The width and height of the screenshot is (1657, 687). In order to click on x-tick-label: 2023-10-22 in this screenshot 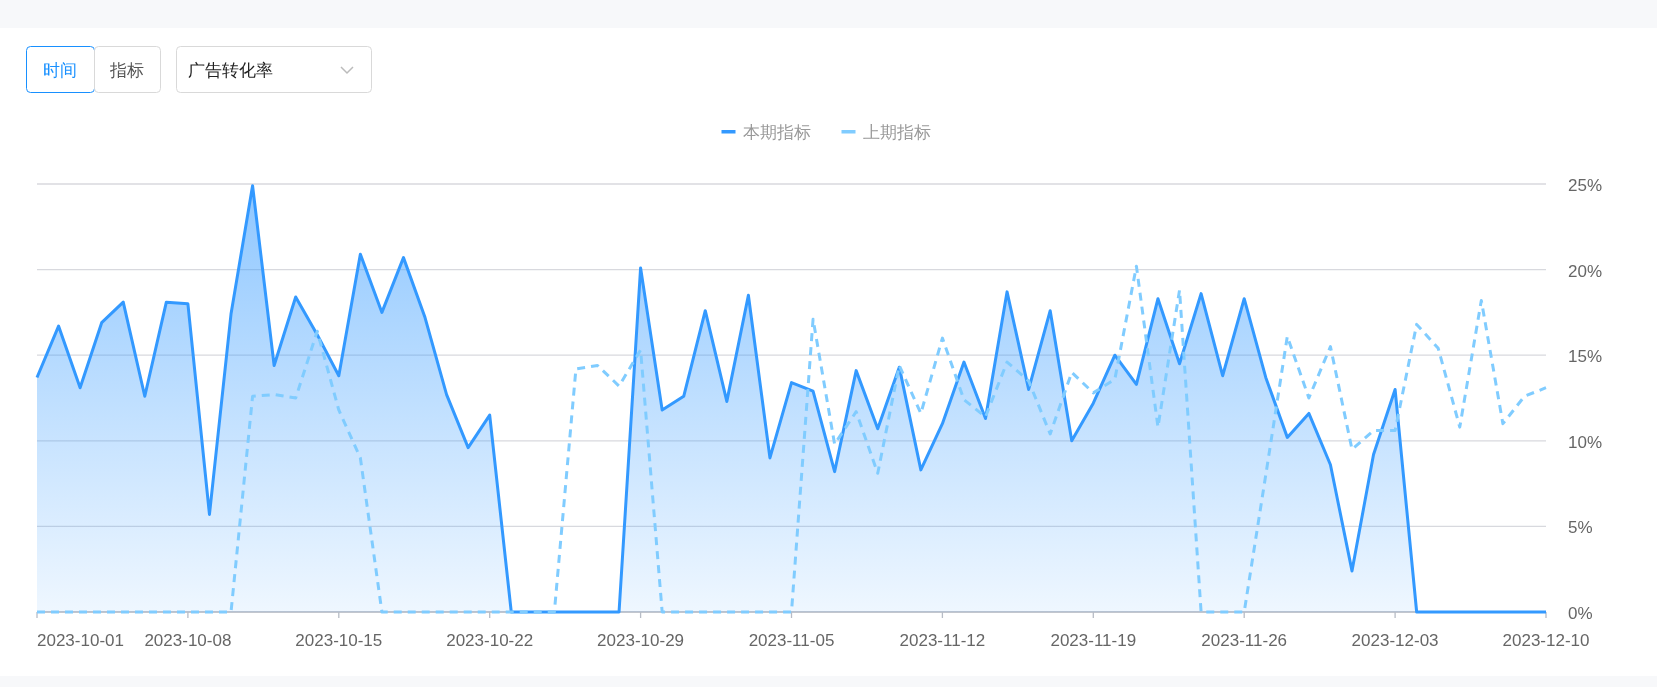, I will do `click(490, 640)`.